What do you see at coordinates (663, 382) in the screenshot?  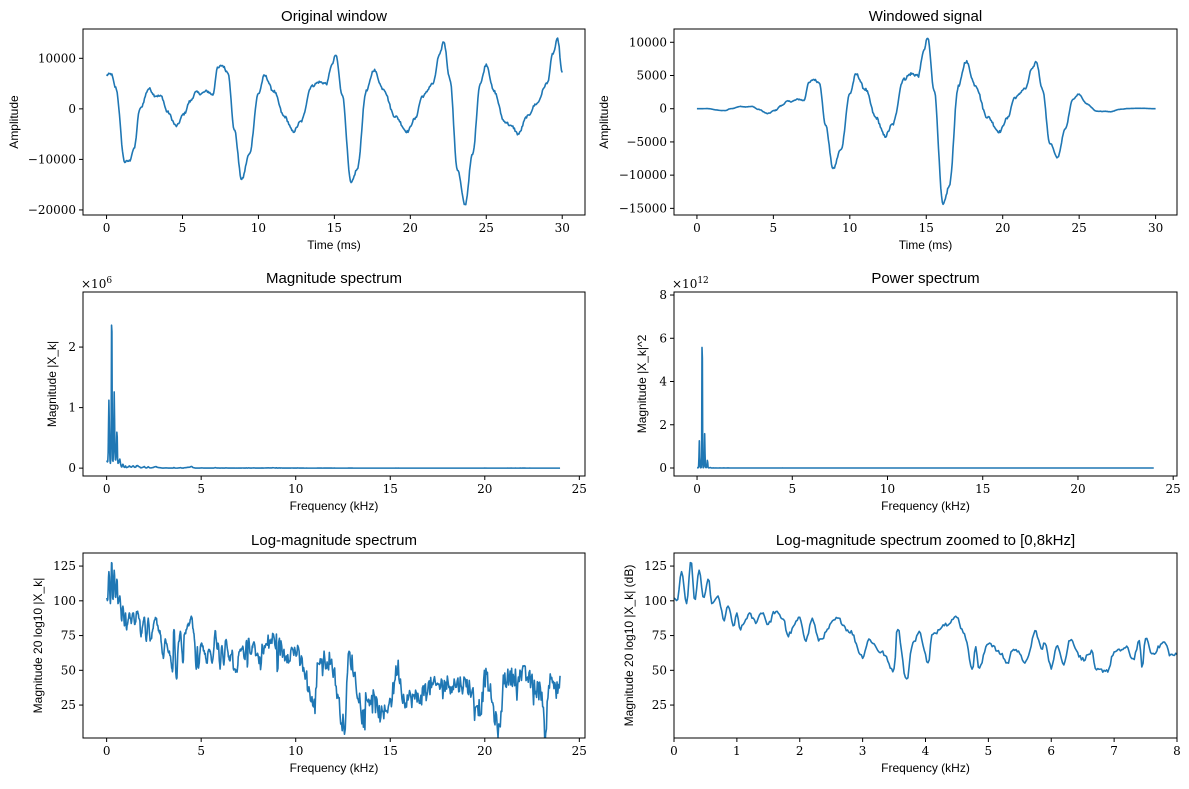 I see `y-tick-label: 4` at bounding box center [663, 382].